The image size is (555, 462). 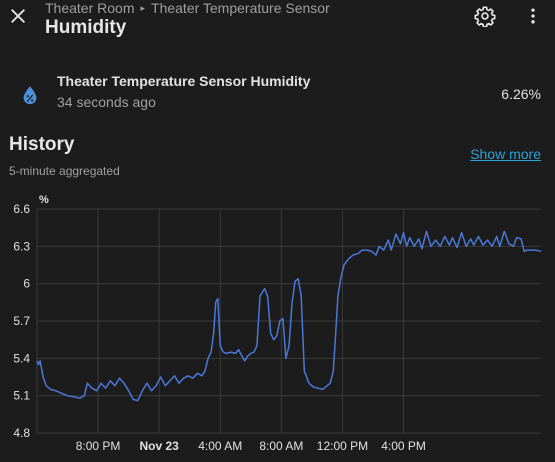 What do you see at coordinates (240, 8) in the screenshot?
I see `breadcrumb-device: Theater Temperature Sensor` at bounding box center [240, 8].